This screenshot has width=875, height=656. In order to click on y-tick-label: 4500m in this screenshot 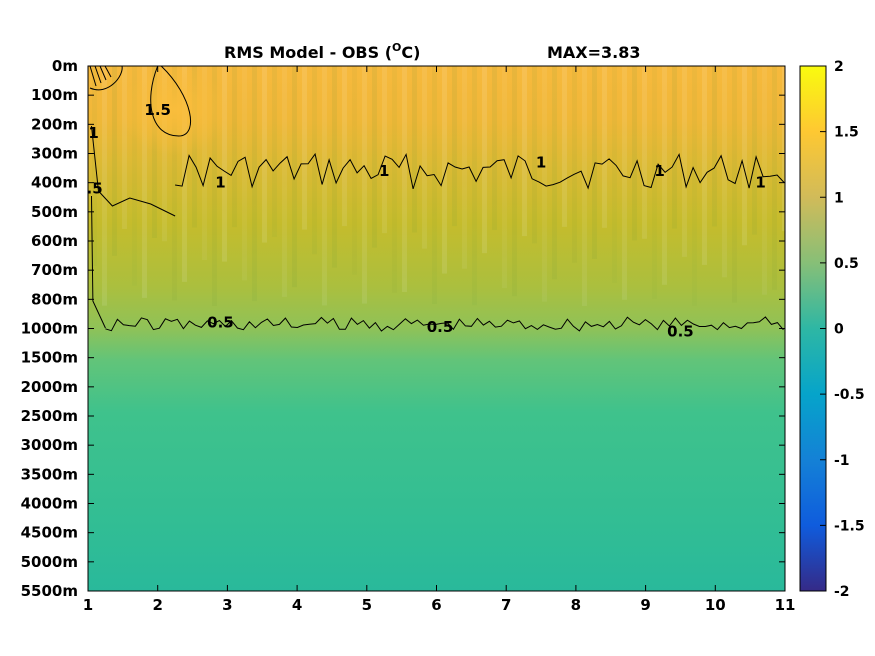, I will do `click(49, 533)`.